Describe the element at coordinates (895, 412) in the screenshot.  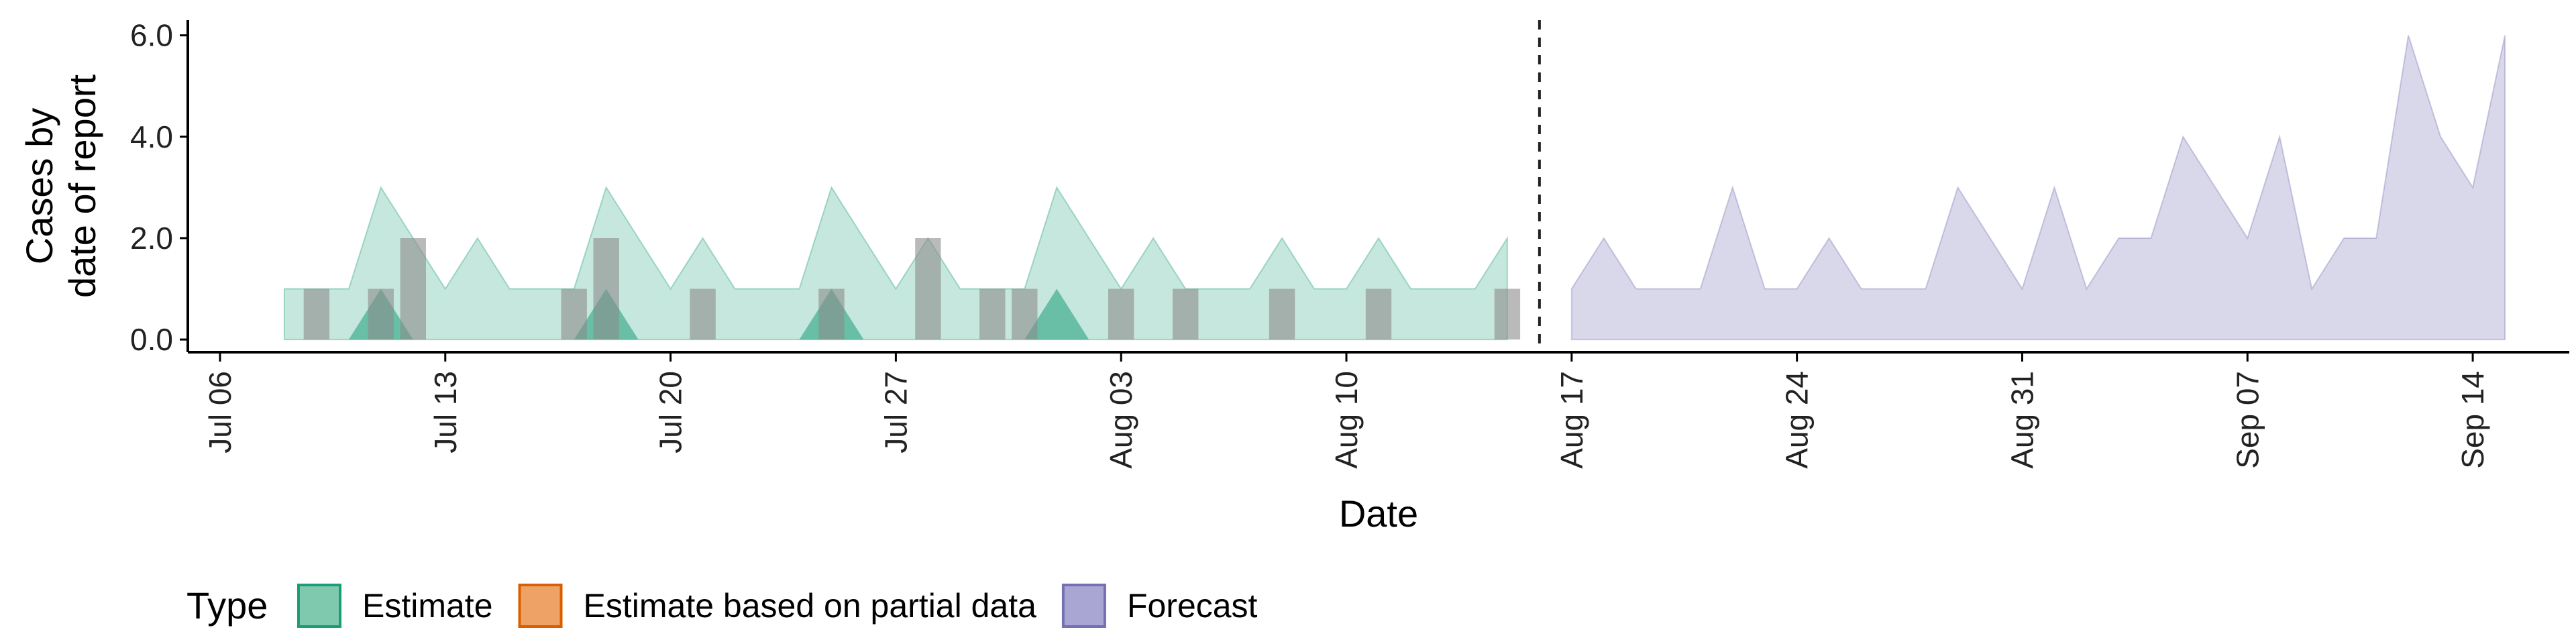
I see `x-tick-label: Jul 27` at that location.